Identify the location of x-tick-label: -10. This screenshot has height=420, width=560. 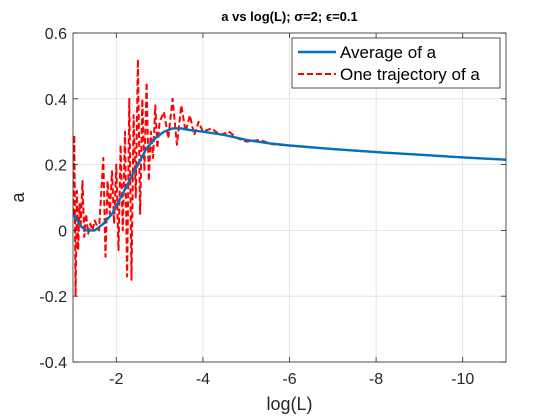
(462, 379).